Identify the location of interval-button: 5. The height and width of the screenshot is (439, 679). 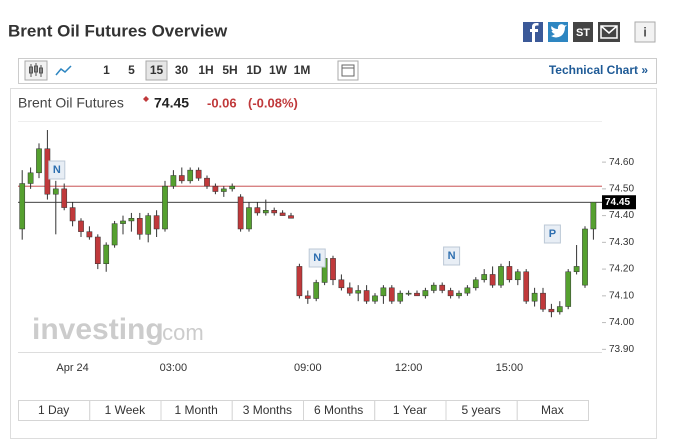
(131, 70).